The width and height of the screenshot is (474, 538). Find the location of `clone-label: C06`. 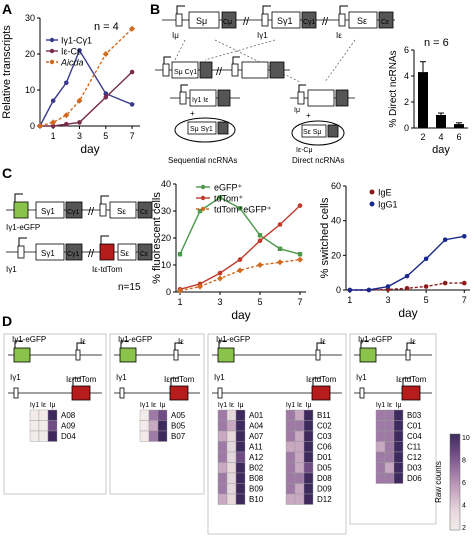

clone-label: C06 is located at coordinates (324, 447).